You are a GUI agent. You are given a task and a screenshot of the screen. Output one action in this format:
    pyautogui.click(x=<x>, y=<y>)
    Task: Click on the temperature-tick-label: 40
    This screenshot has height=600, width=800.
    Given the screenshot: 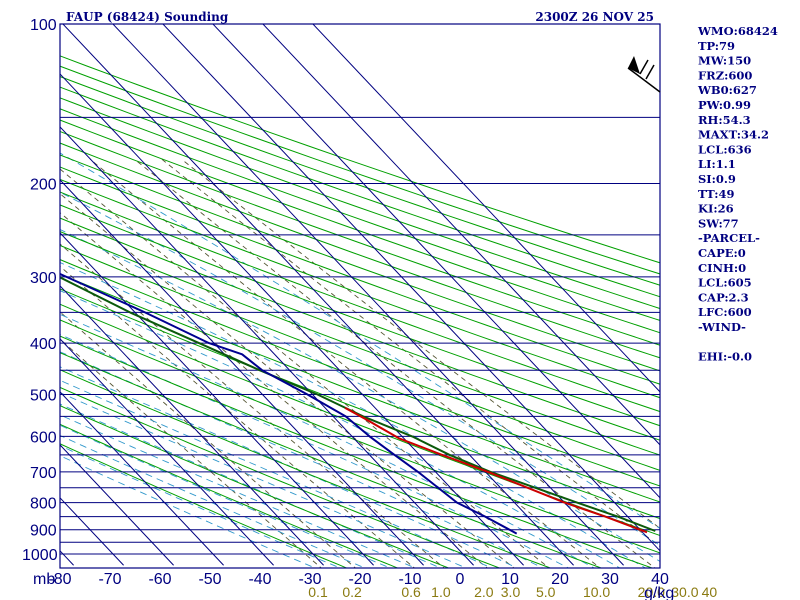 What is the action you would take?
    pyautogui.click(x=660, y=579)
    